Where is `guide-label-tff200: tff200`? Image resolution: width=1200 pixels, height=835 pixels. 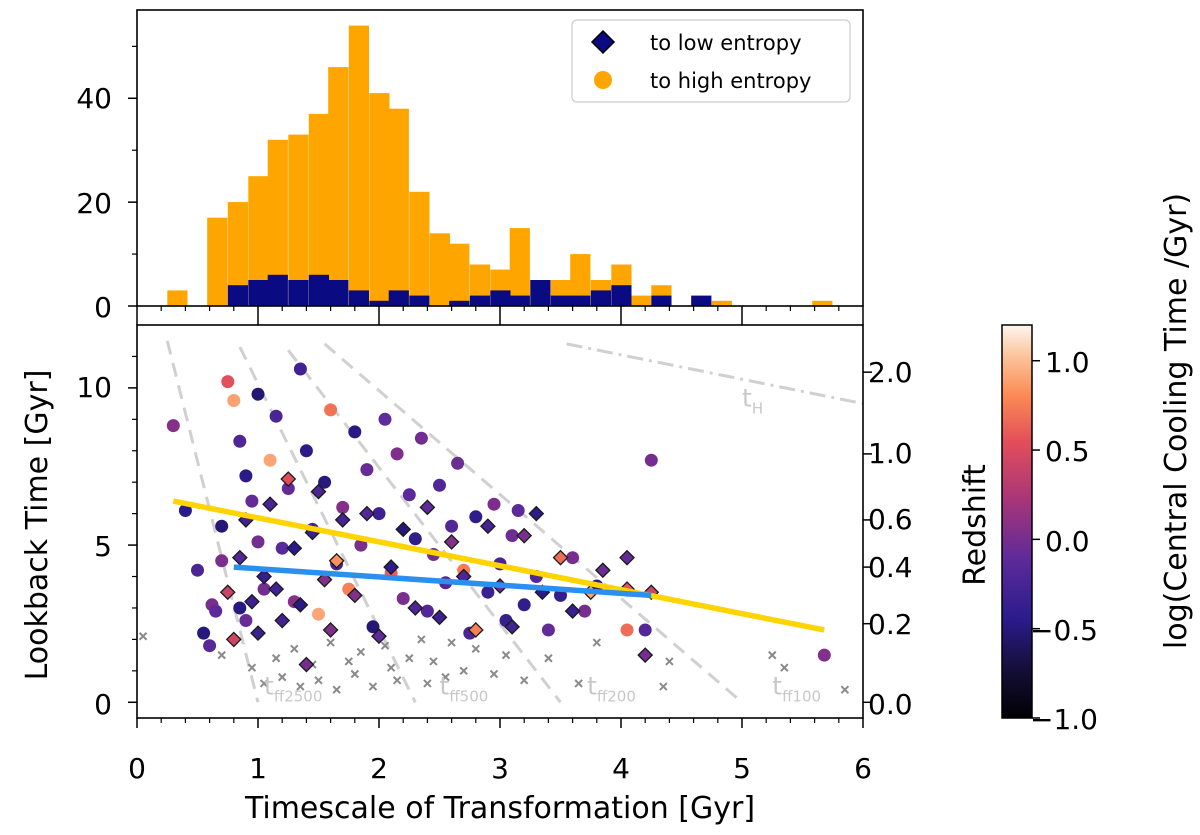
guide-label-tff200: tff200 is located at coordinates (611, 688).